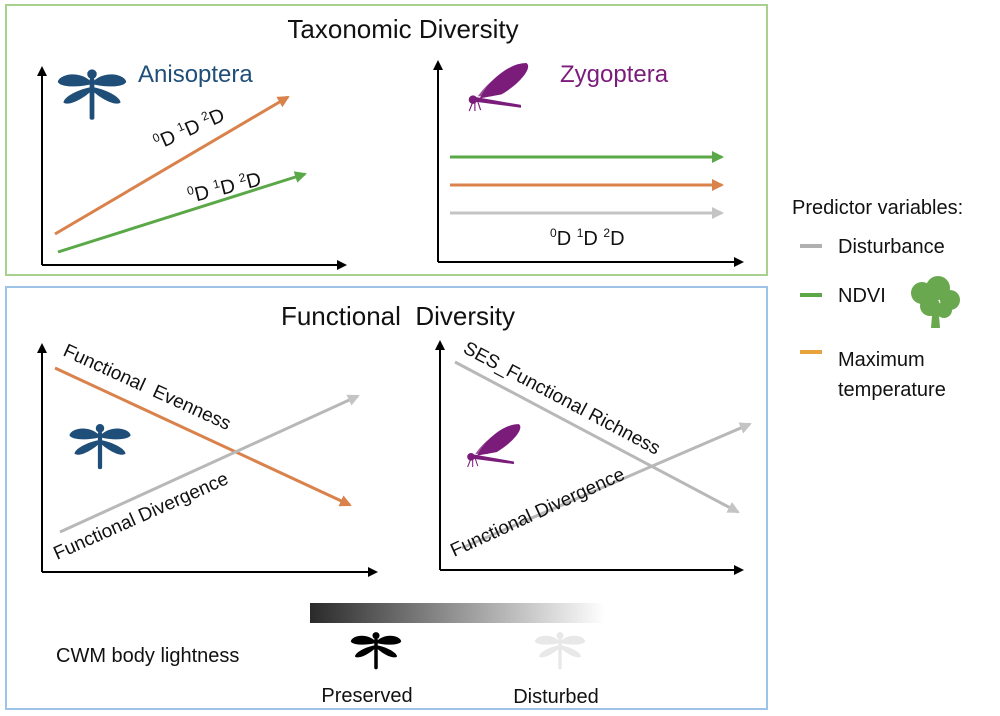 The image size is (1000, 716). Describe the element at coordinates (560, 651) in the screenshot. I see `disturbed-dragonfly-icon` at that location.